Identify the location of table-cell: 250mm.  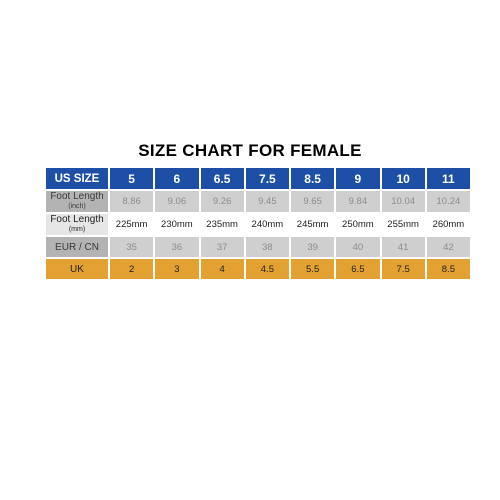
(358, 224).